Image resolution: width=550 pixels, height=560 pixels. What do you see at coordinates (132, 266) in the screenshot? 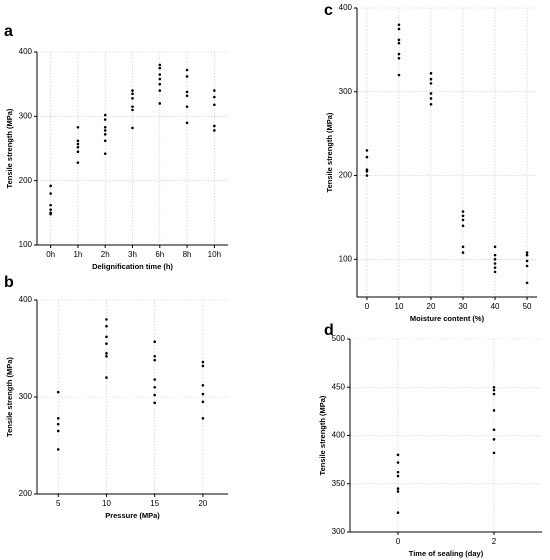
I see `x-axis-title: Delignification time (h)` at bounding box center [132, 266].